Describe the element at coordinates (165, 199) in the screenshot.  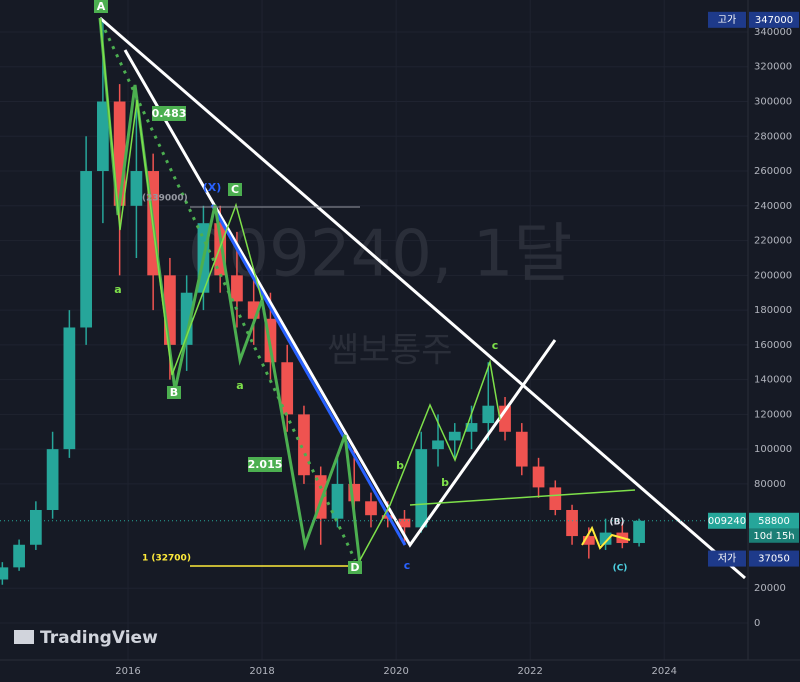
I see `annotation: (239000)` at that location.